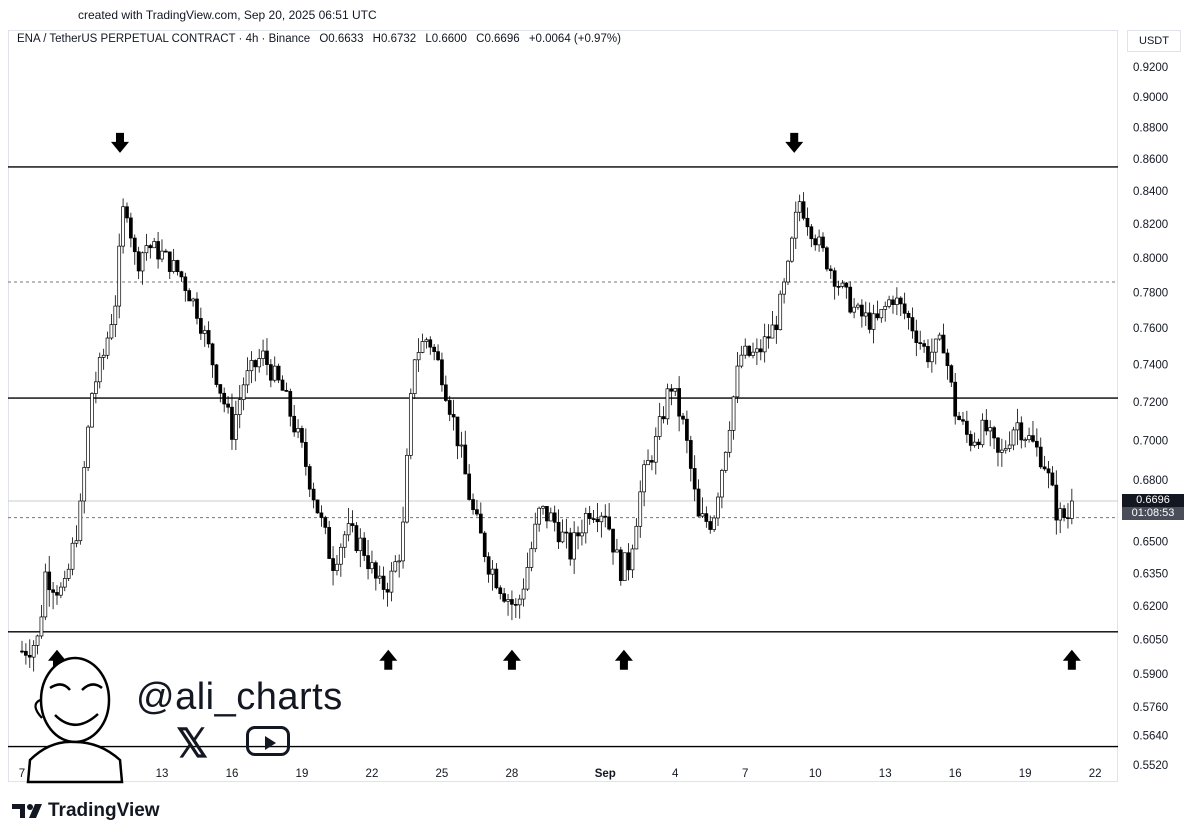  Describe the element at coordinates (498, 39) in the screenshot. I see `close-value: C0.6696` at that location.